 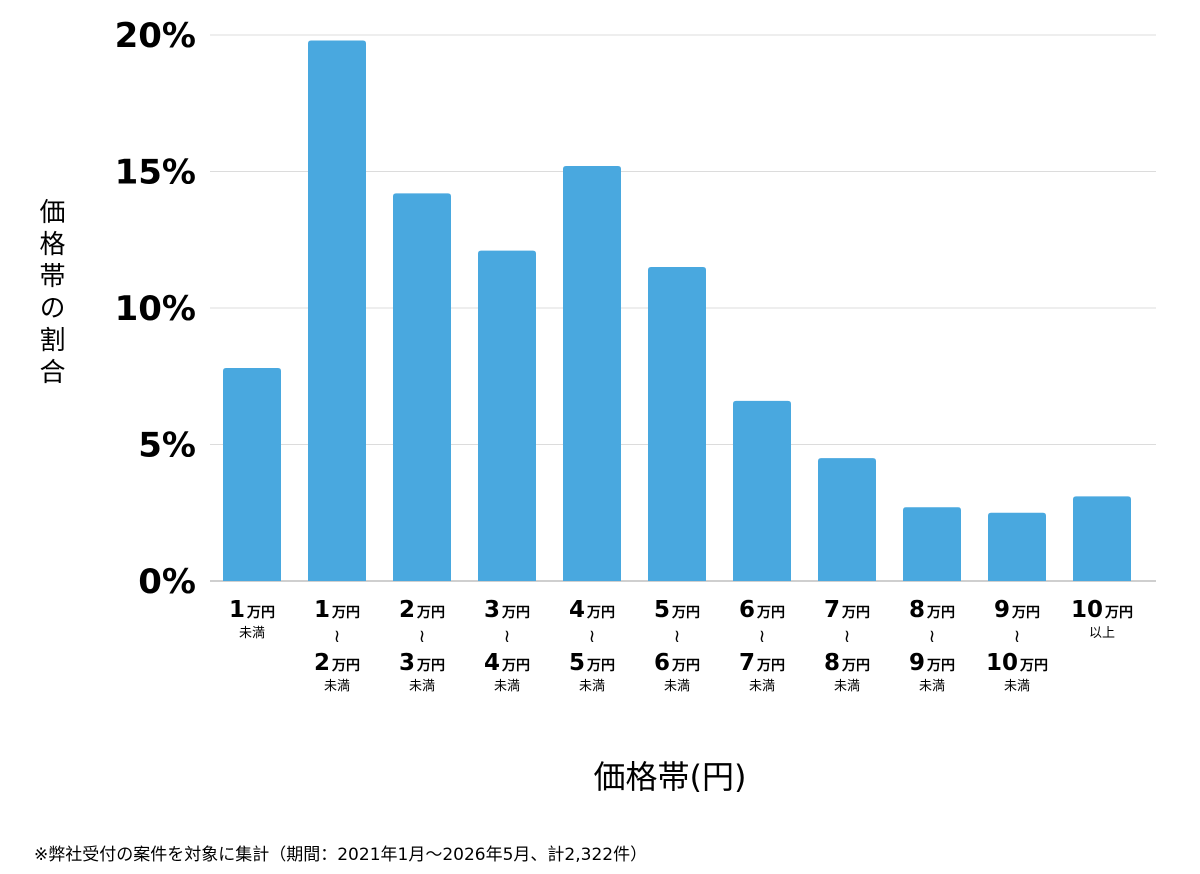 I want to click on x-tick-from: 5 万円, so click(x=677, y=610).